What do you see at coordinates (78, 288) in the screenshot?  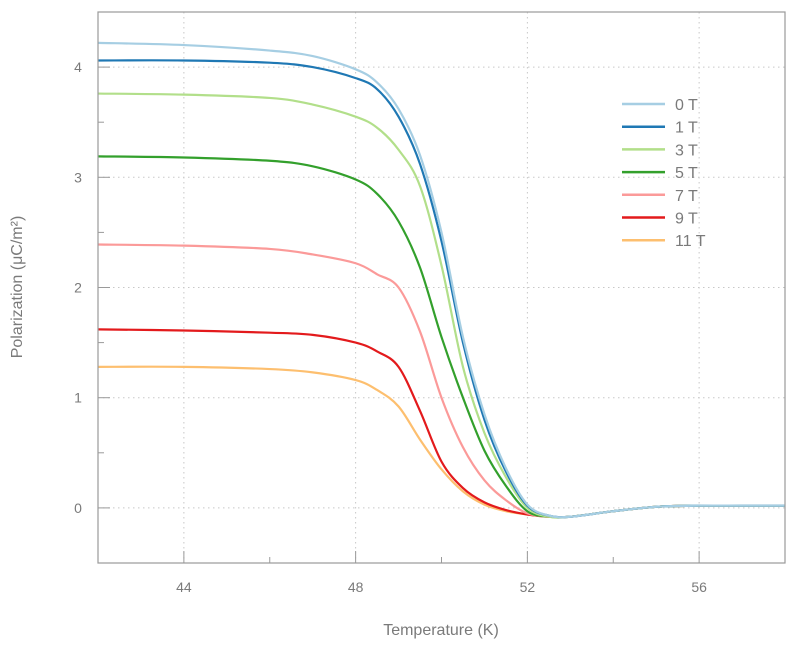 I see `y-tick-label: 2` at bounding box center [78, 288].